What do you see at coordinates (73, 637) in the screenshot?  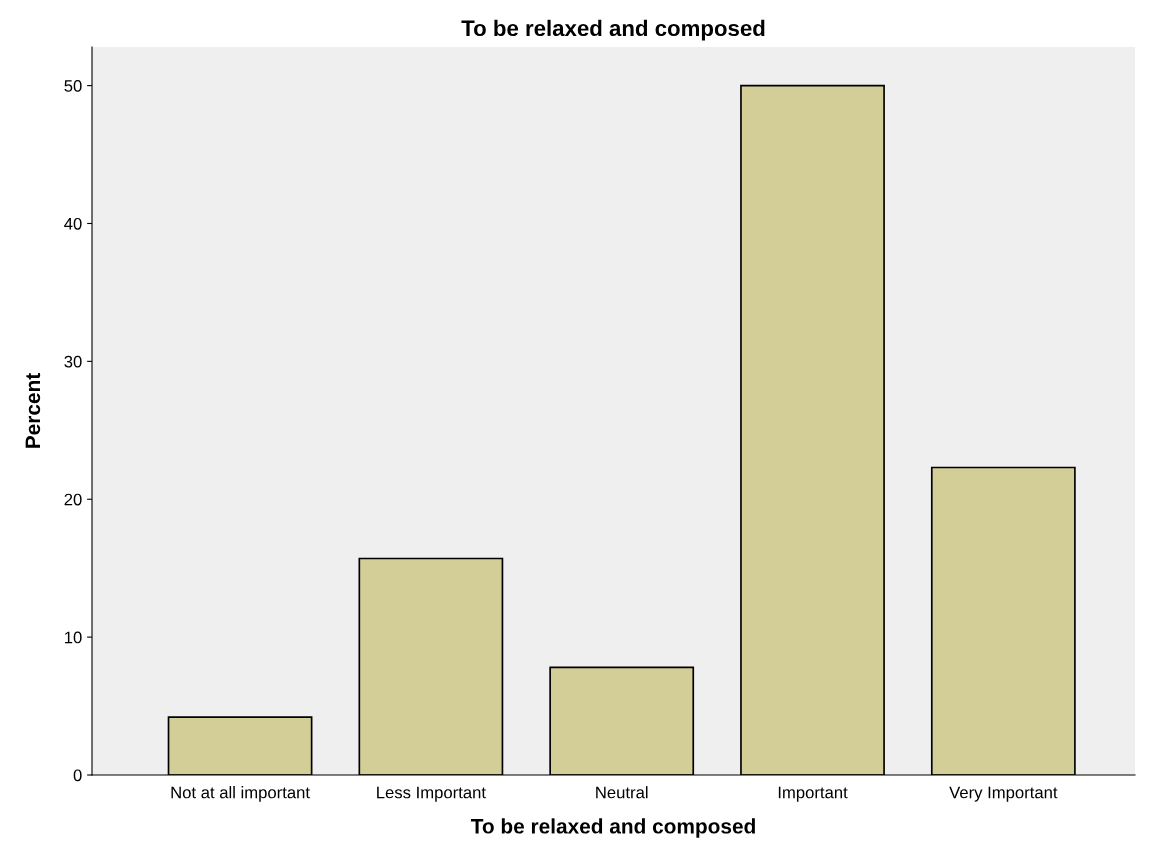 I see `y-tick-label: 10` at bounding box center [73, 637].